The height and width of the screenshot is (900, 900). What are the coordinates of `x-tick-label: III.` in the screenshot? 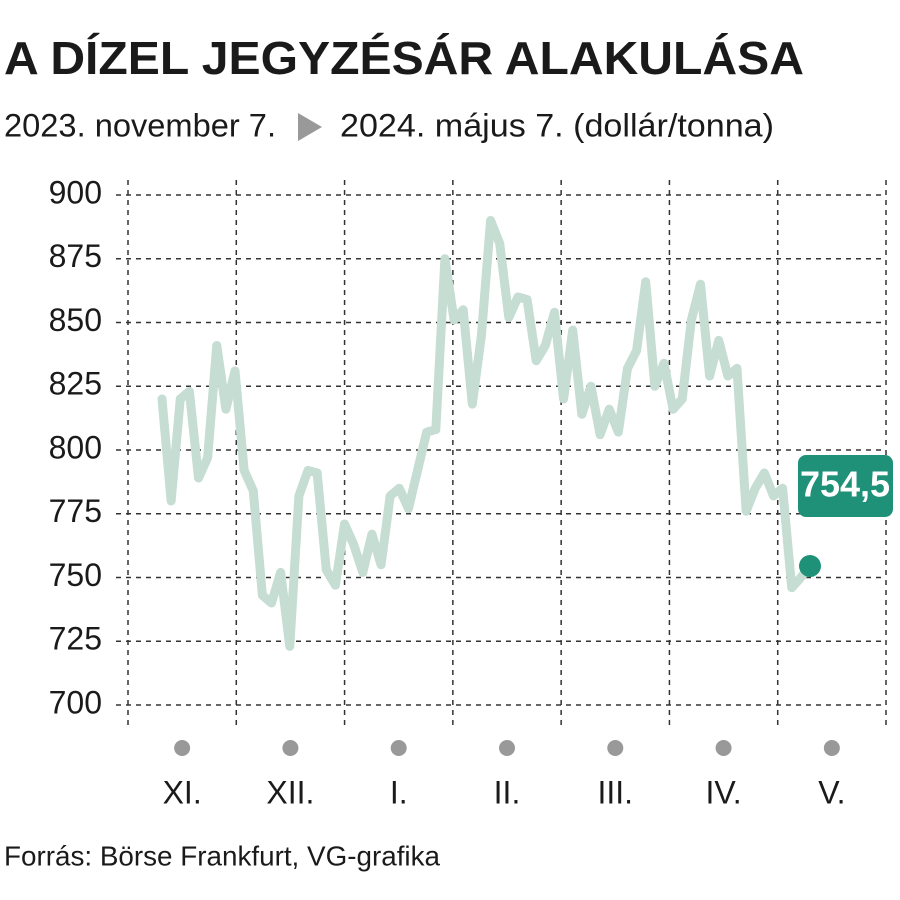 It's located at (616, 792).